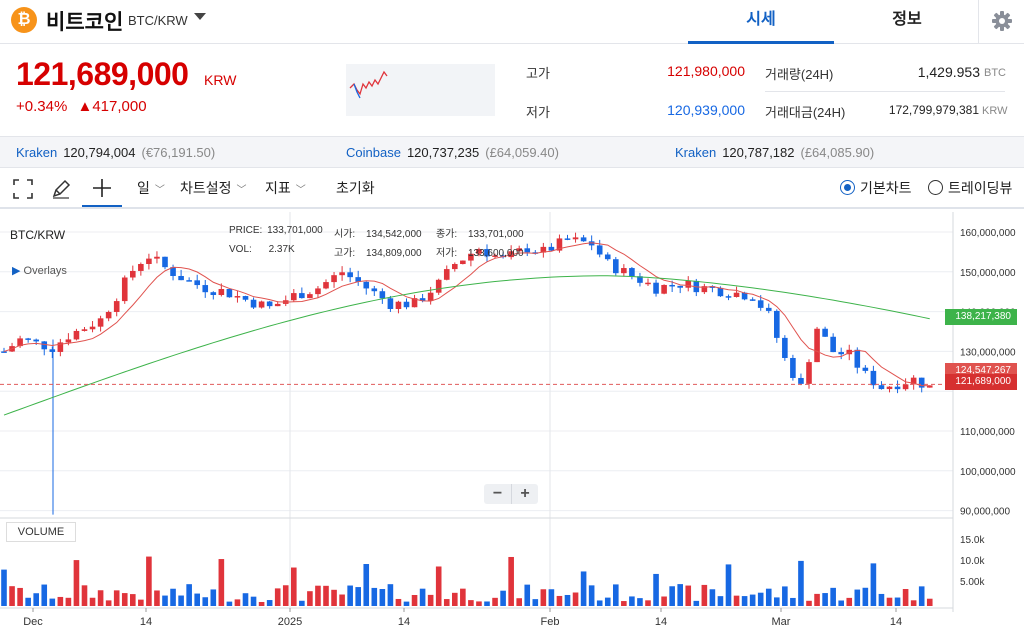 The height and width of the screenshot is (637, 1024). Describe the element at coordinates (240, 249) in the screenshot. I see `ohlc-vol-label: VOL:` at that location.